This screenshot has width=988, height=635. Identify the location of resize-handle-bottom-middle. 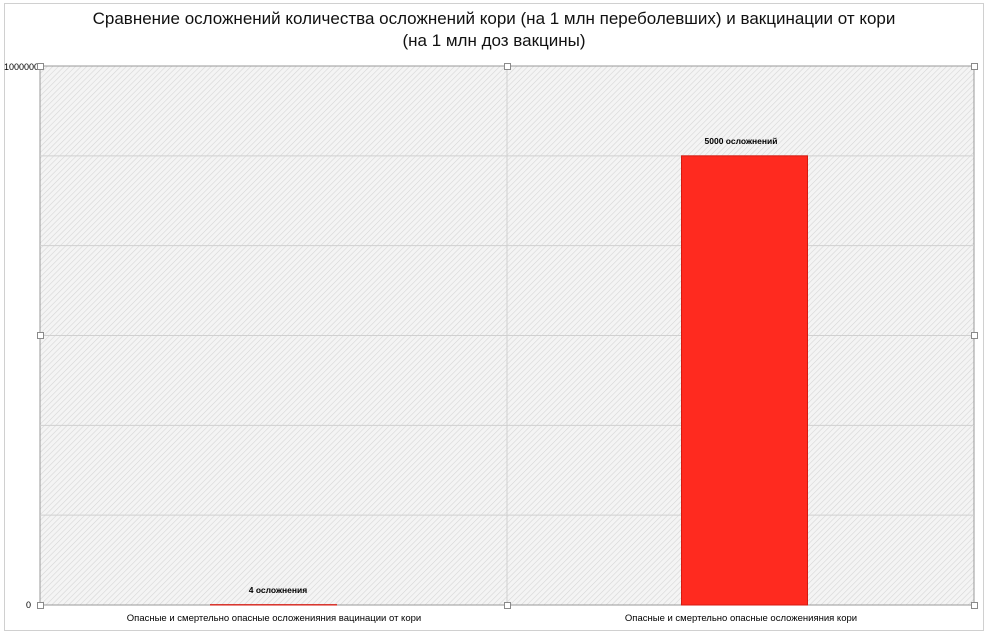
(507, 605).